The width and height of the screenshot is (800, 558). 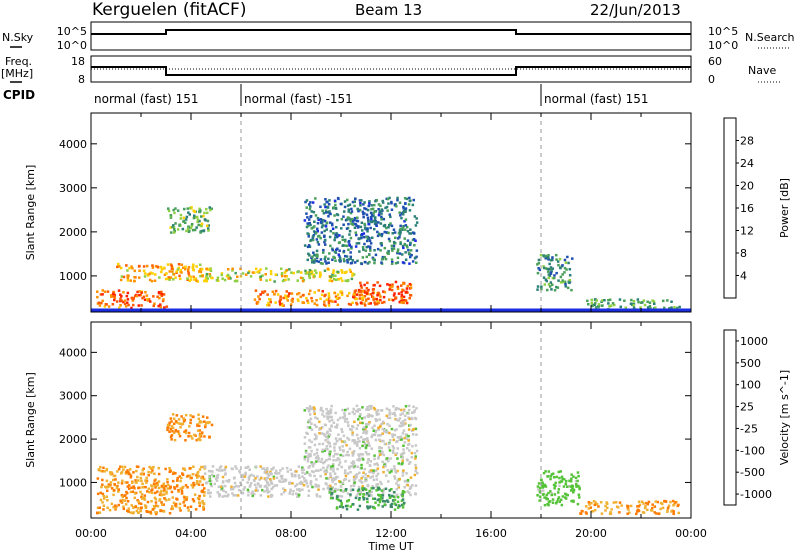 What do you see at coordinates (73, 144) in the screenshot?
I see `range-tick-label: 4000` at bounding box center [73, 144].